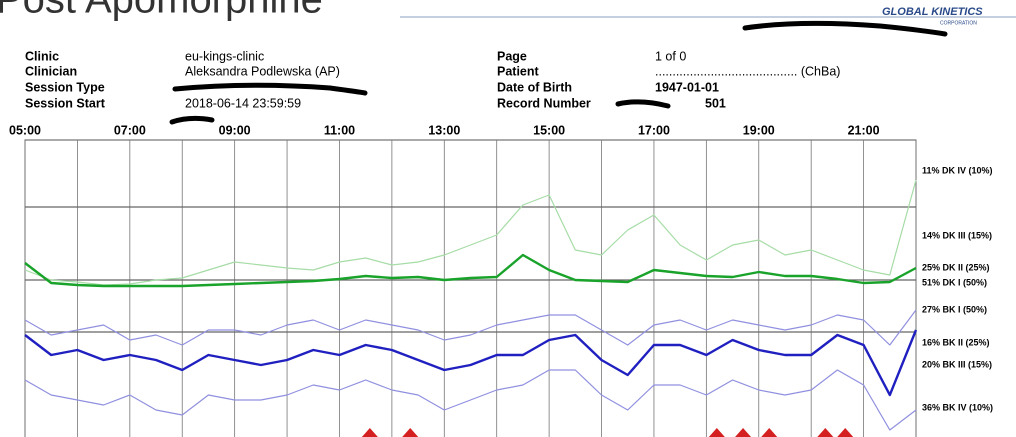 The width and height of the screenshot is (1016, 437). I want to click on band-label: 51% DK I (50%), so click(954, 282).